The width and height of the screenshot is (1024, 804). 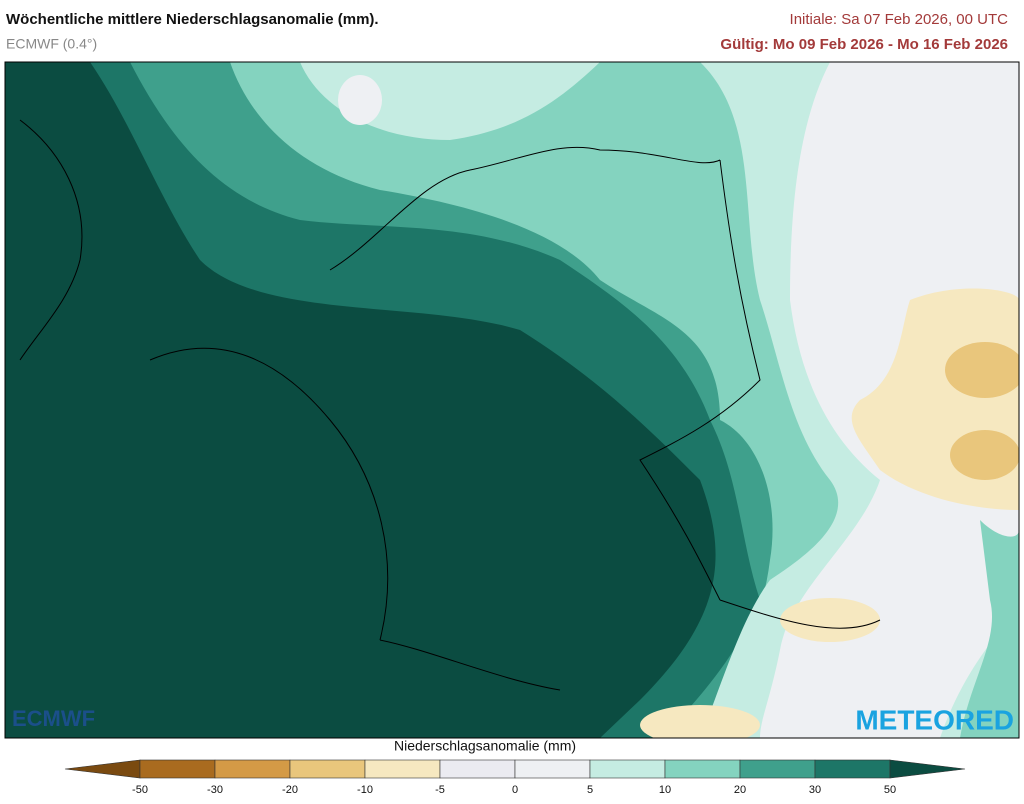 What do you see at coordinates (140, 790) in the screenshot?
I see `colorbar-tick-label: -50` at bounding box center [140, 790].